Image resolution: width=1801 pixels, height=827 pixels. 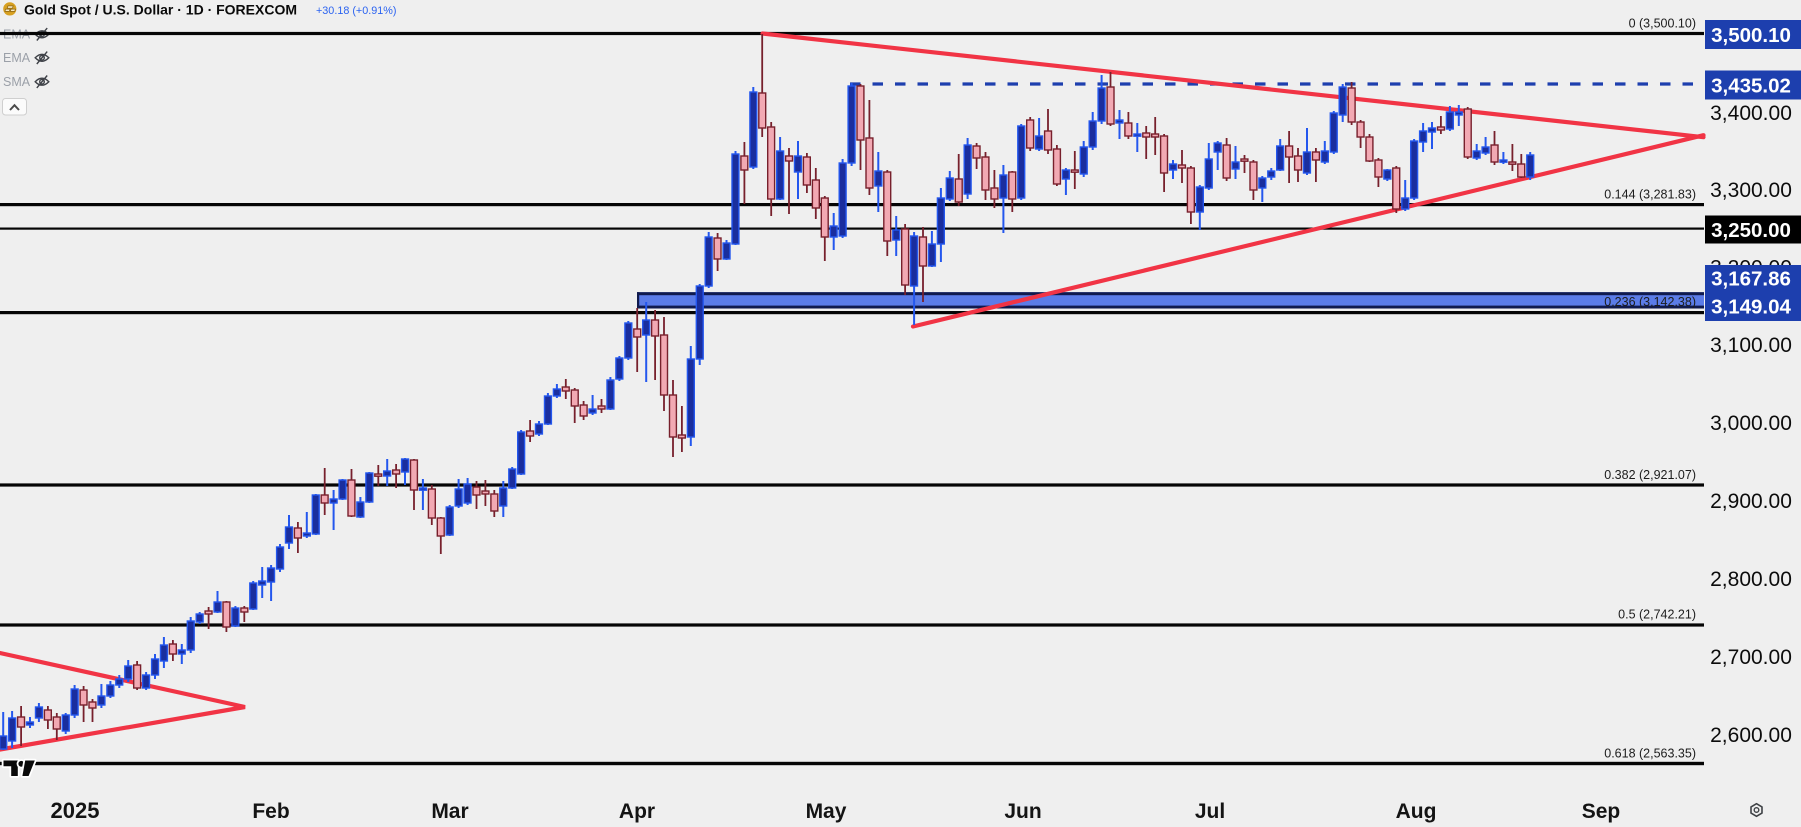 What do you see at coordinates (1650, 195) in the screenshot?
I see `svg-text: 0.144 (3,281.83)` at bounding box center [1650, 195].